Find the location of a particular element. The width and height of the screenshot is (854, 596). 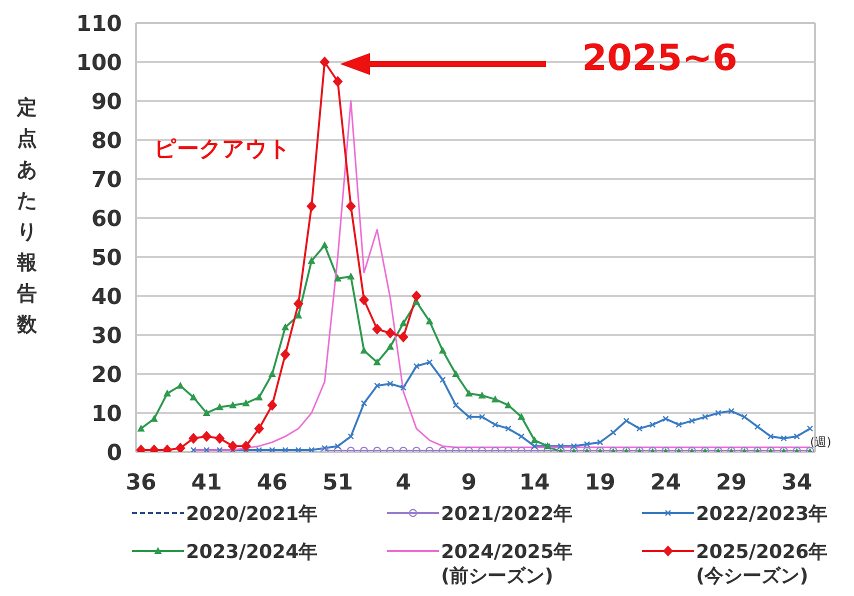

x-tick-label: 29 is located at coordinates (731, 483).